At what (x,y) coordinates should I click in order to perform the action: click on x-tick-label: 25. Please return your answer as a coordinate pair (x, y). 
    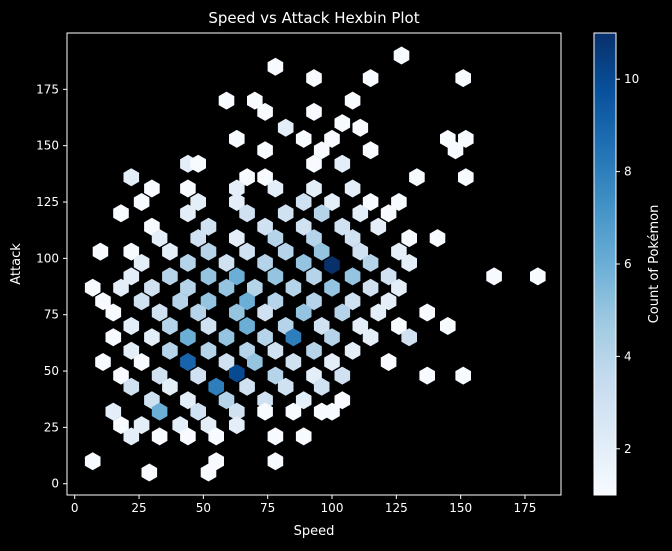
    Looking at the image, I should click on (138, 508).